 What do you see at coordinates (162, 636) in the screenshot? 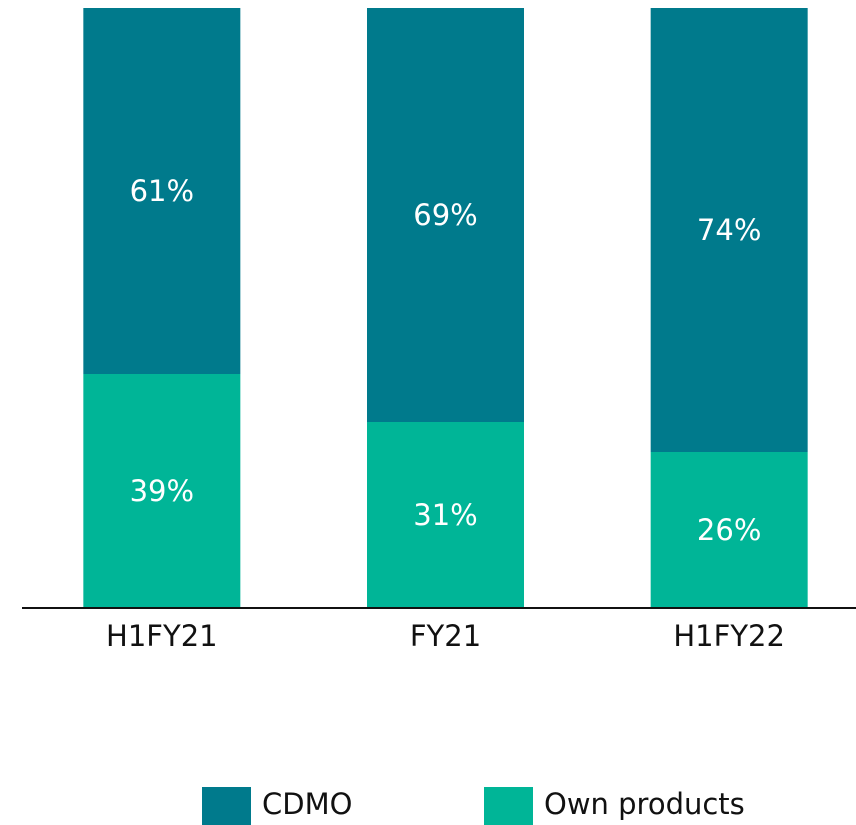
I see `x-tick-label: H1FY21` at bounding box center [162, 636].